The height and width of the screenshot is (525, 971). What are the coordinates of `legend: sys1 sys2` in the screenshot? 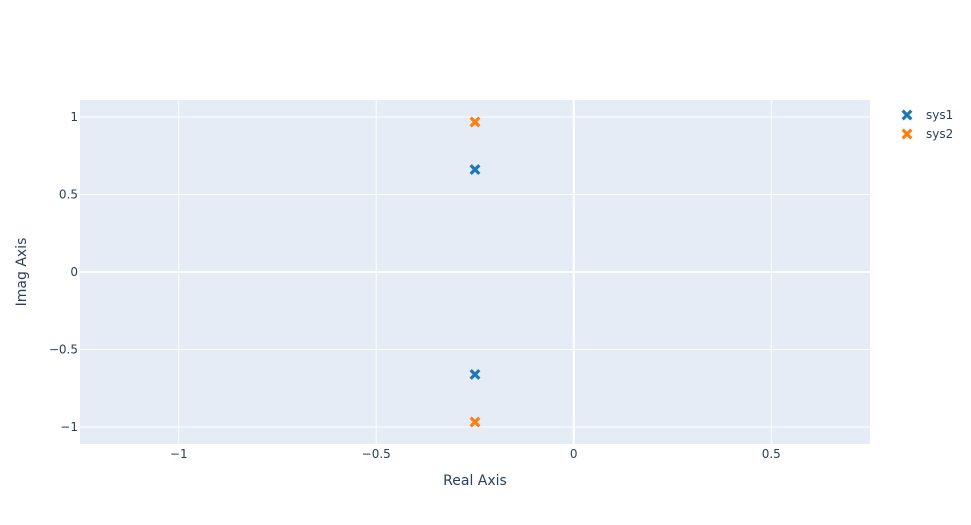 It's located at (927, 124).